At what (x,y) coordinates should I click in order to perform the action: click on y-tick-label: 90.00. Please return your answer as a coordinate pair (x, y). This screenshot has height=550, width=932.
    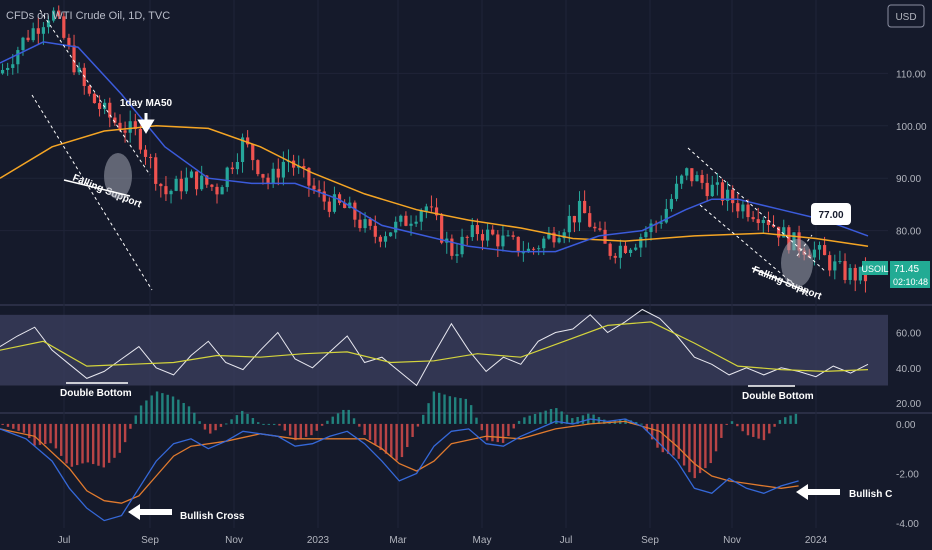
    Looking at the image, I should click on (908, 179).